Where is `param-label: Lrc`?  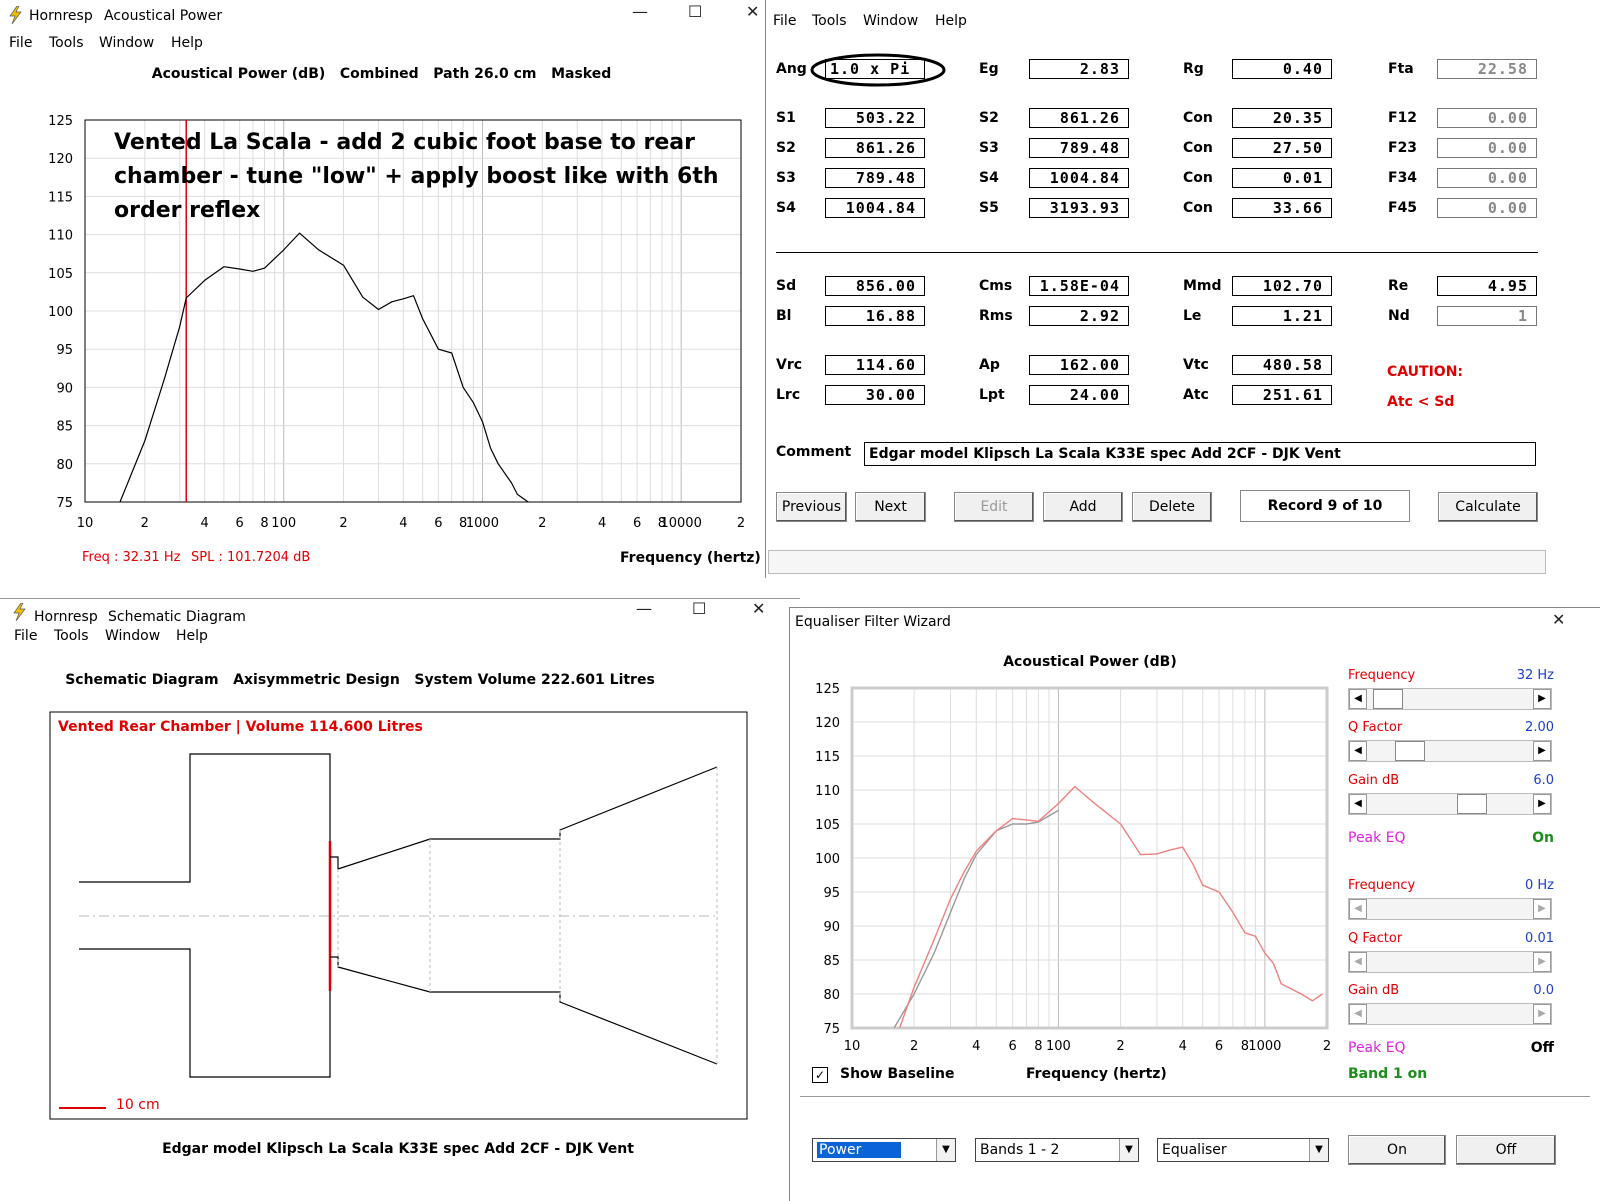
param-label: Lrc is located at coordinates (788, 395).